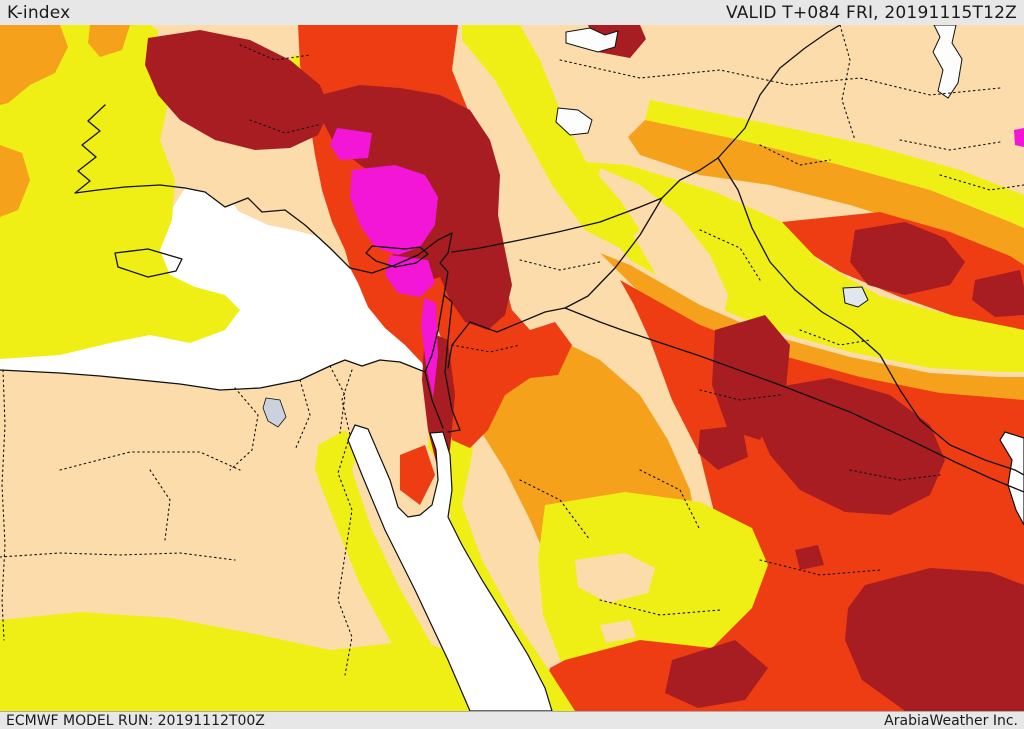 The height and width of the screenshot is (729, 1024). What do you see at coordinates (429, 348) in the screenshot?
I see `contour-magenta-deadsea` at bounding box center [429, 348].